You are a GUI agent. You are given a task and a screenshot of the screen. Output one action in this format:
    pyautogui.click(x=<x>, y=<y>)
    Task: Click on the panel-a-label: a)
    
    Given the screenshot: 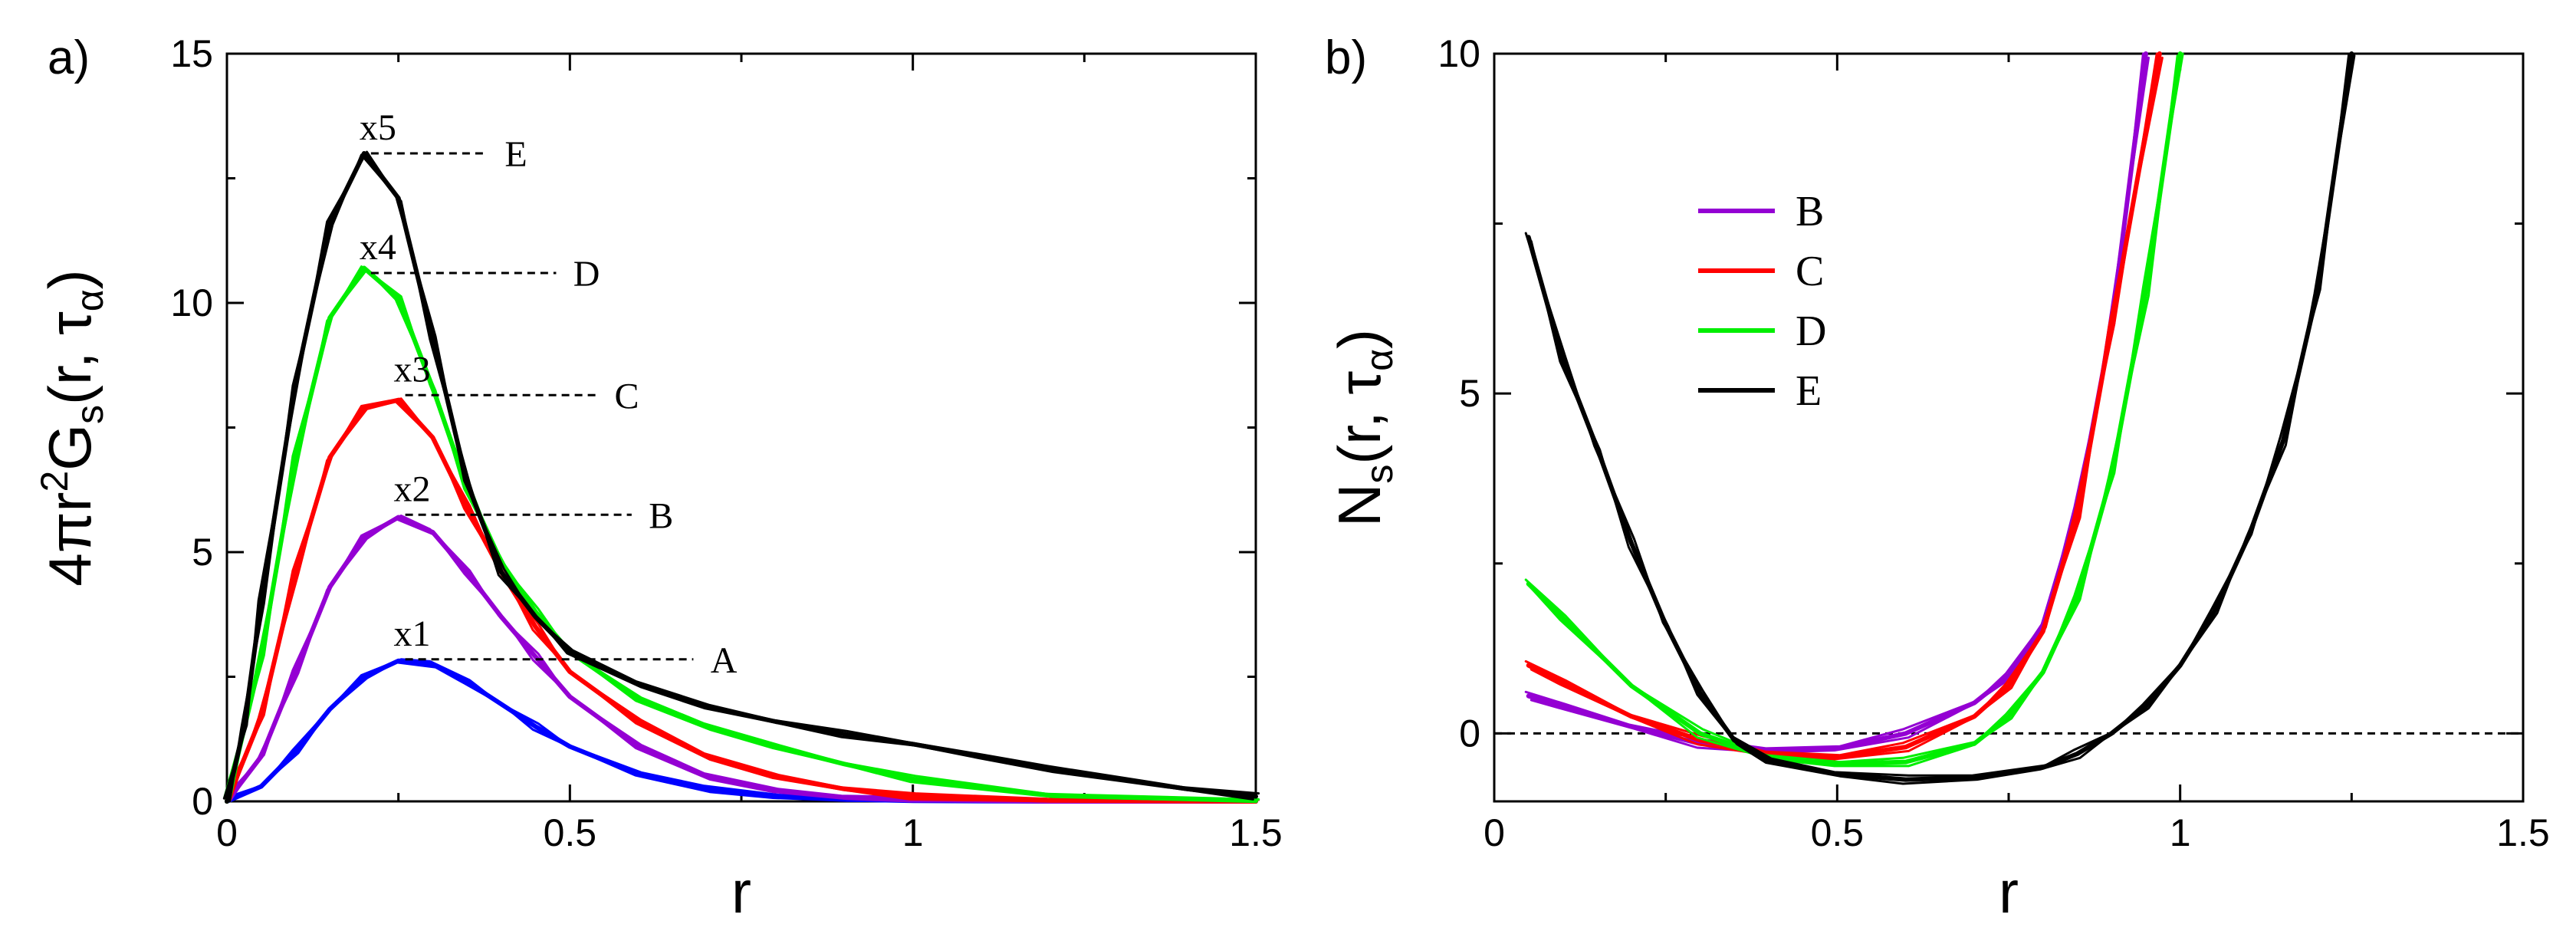 What is the action you would take?
    pyautogui.click(x=69, y=57)
    